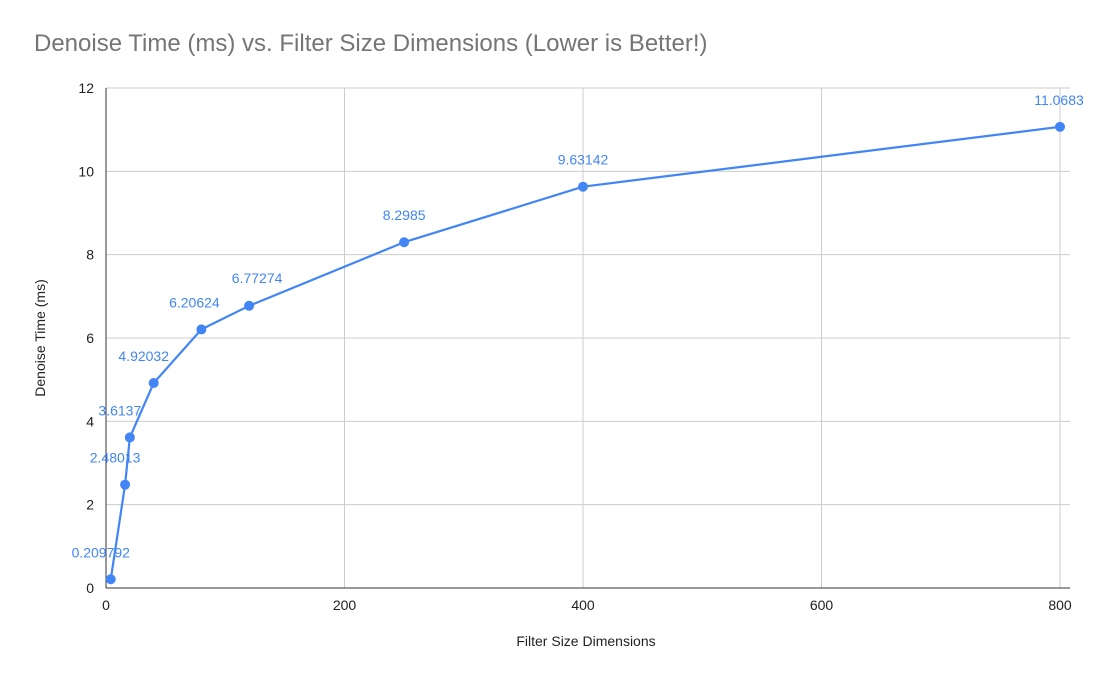 The width and height of the screenshot is (1103, 678). What do you see at coordinates (143, 356) in the screenshot?
I see `data-label: 4.92032` at bounding box center [143, 356].